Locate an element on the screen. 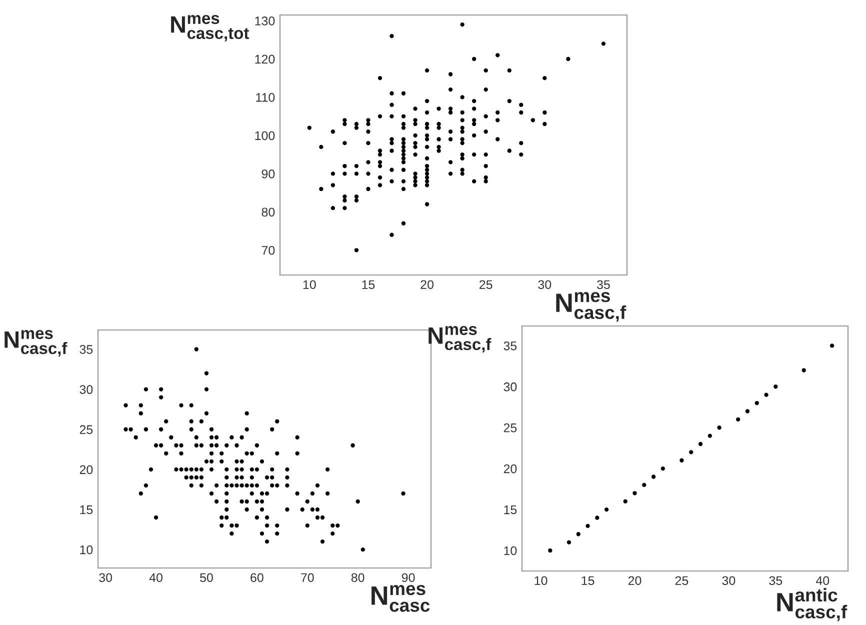  y-tick-label: 90 is located at coordinates (268, 173).